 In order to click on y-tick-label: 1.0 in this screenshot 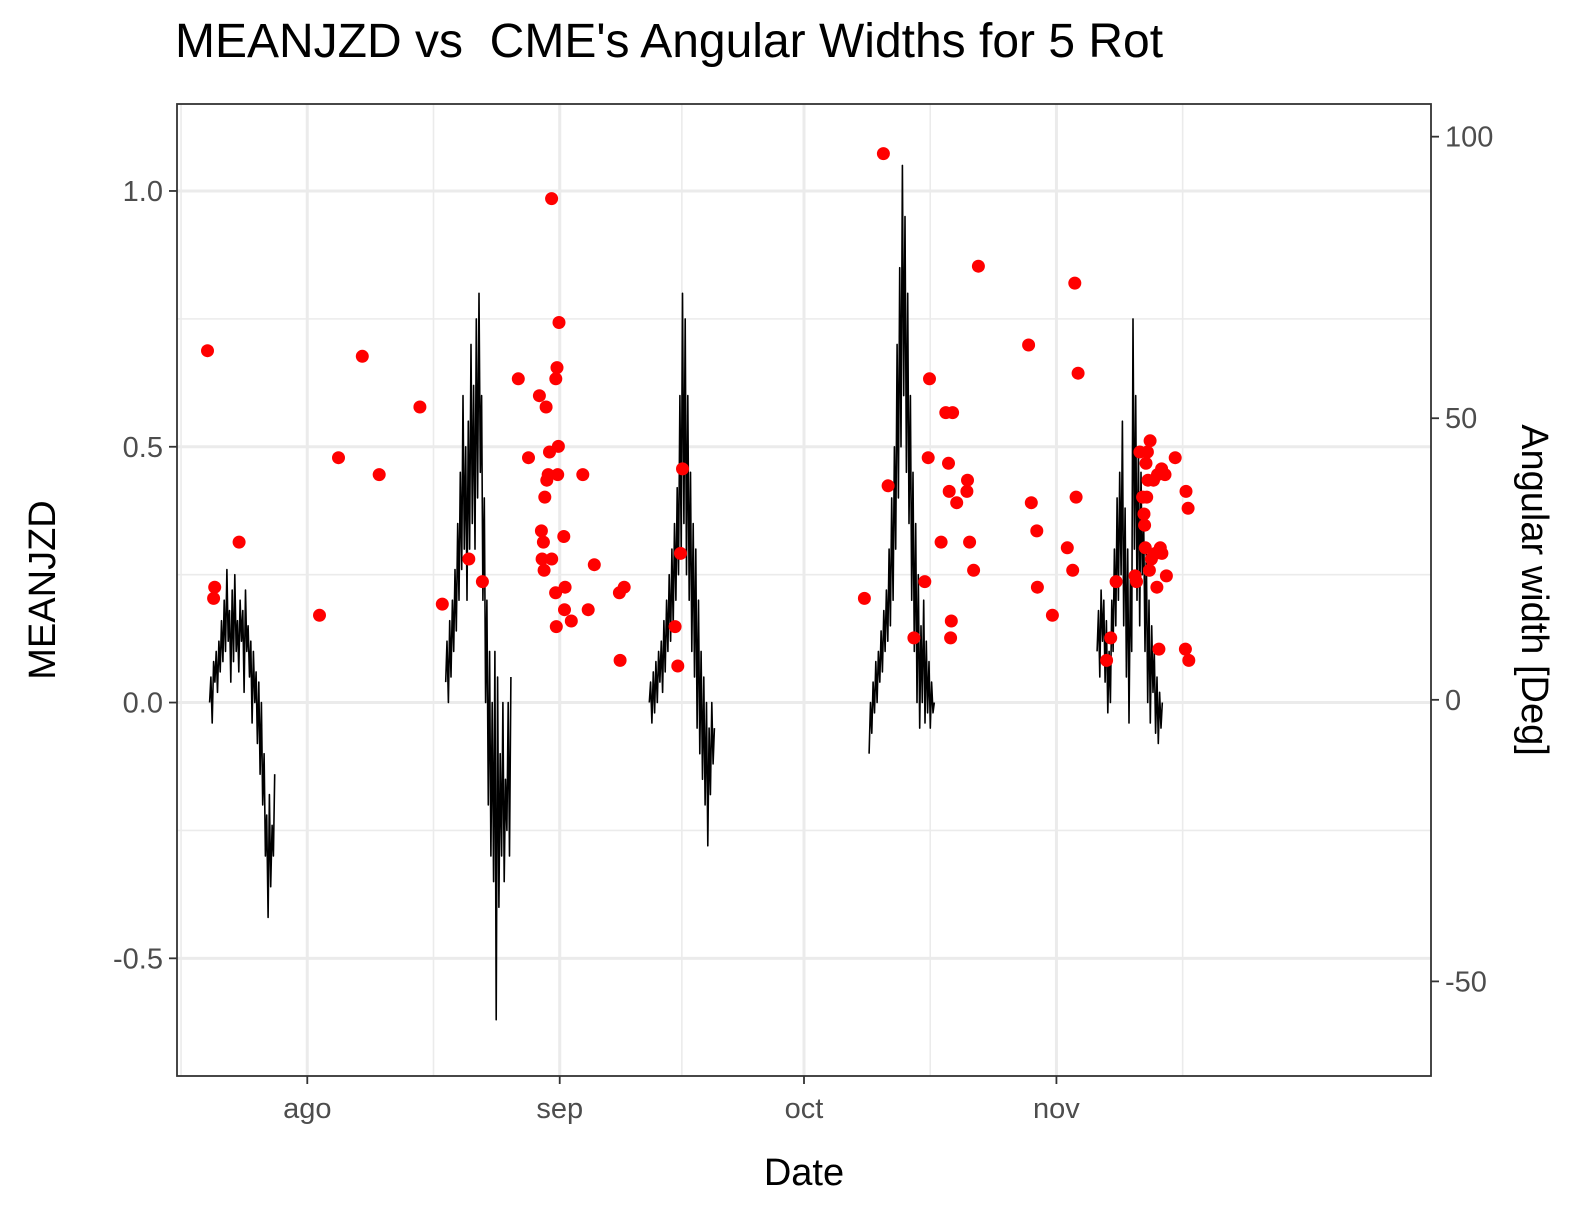, I will do `click(143, 192)`.